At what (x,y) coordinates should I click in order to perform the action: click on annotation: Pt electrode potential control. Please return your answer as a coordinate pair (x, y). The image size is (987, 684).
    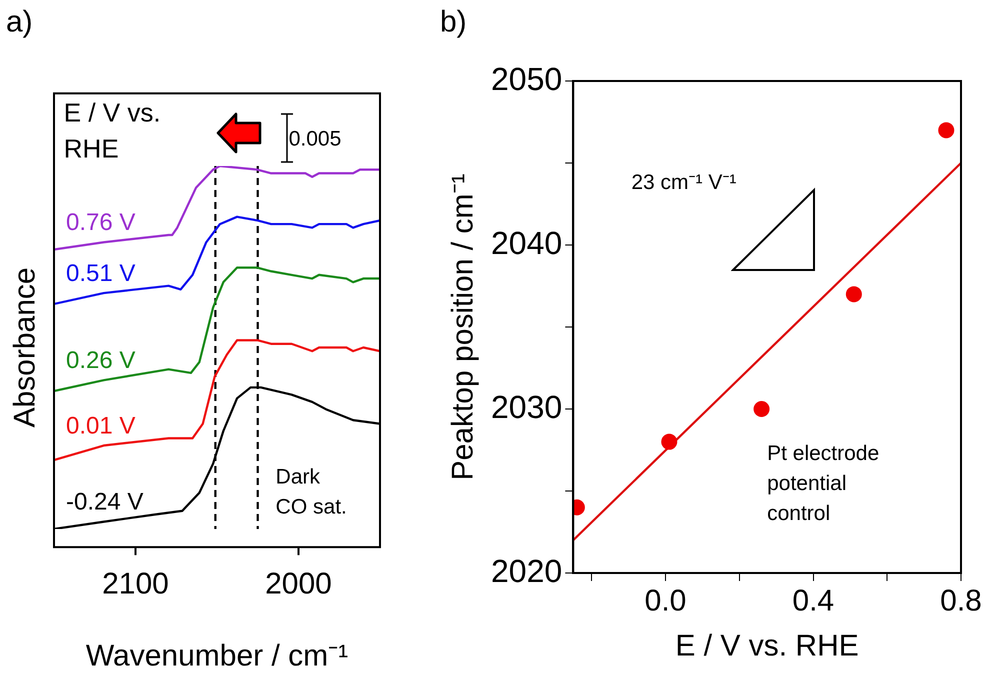
    Looking at the image, I should click on (823, 483).